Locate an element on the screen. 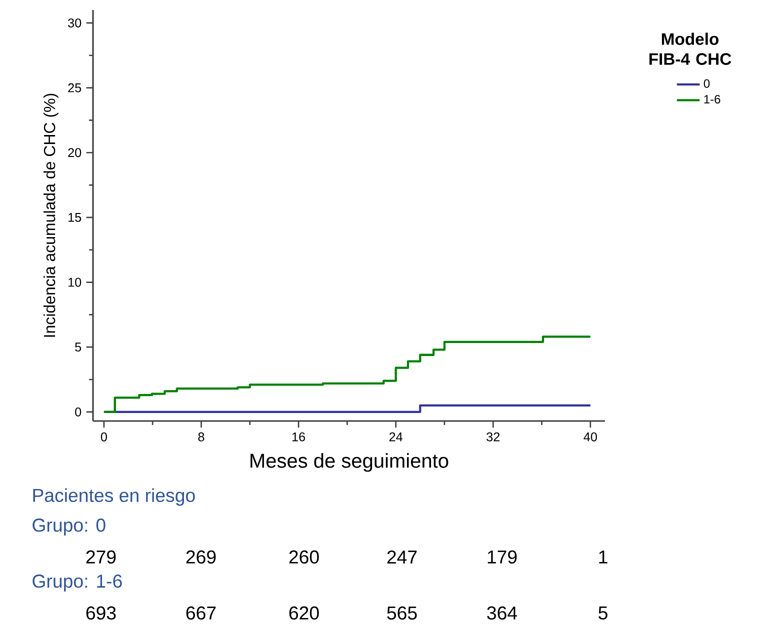  y-axis-title: Incidencia acumulada de CHC (%) is located at coordinates (50, 215).